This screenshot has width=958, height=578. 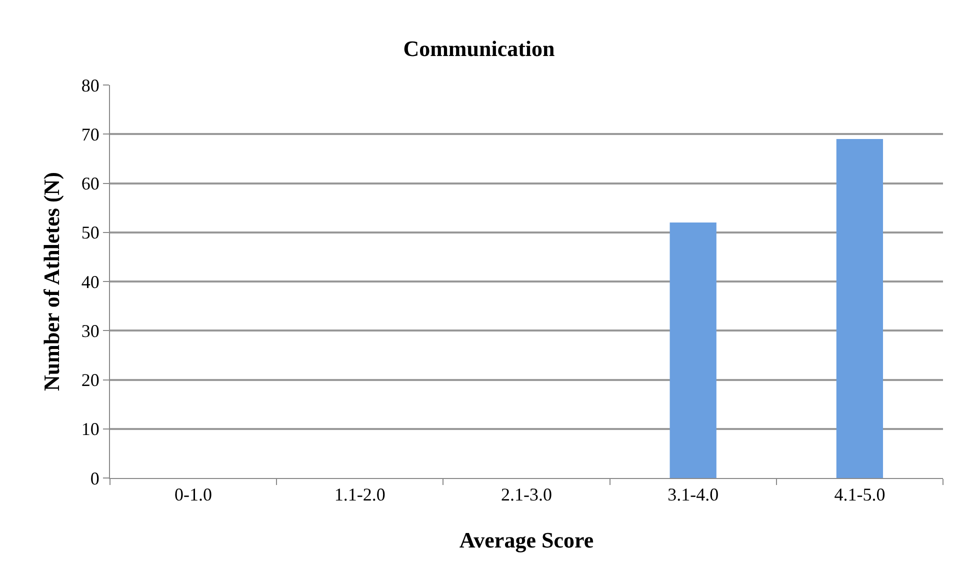 What do you see at coordinates (90, 330) in the screenshot?
I see `y-tick-label: 30` at bounding box center [90, 330].